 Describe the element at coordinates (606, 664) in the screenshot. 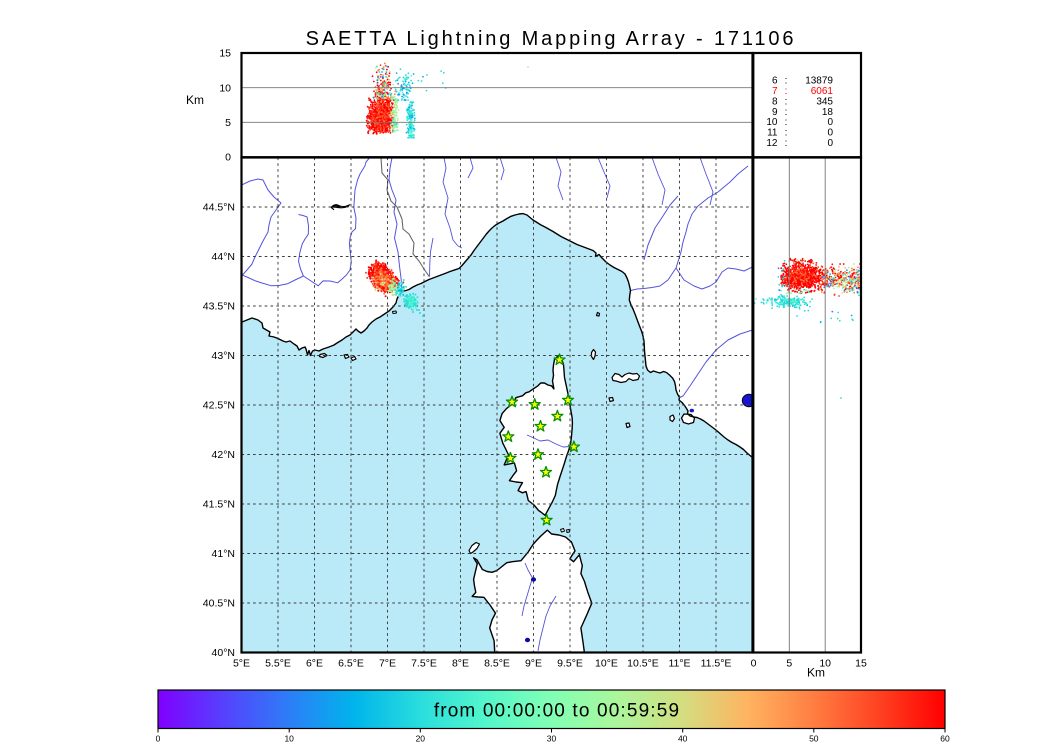

I see `svg-text: 10°E` at that location.